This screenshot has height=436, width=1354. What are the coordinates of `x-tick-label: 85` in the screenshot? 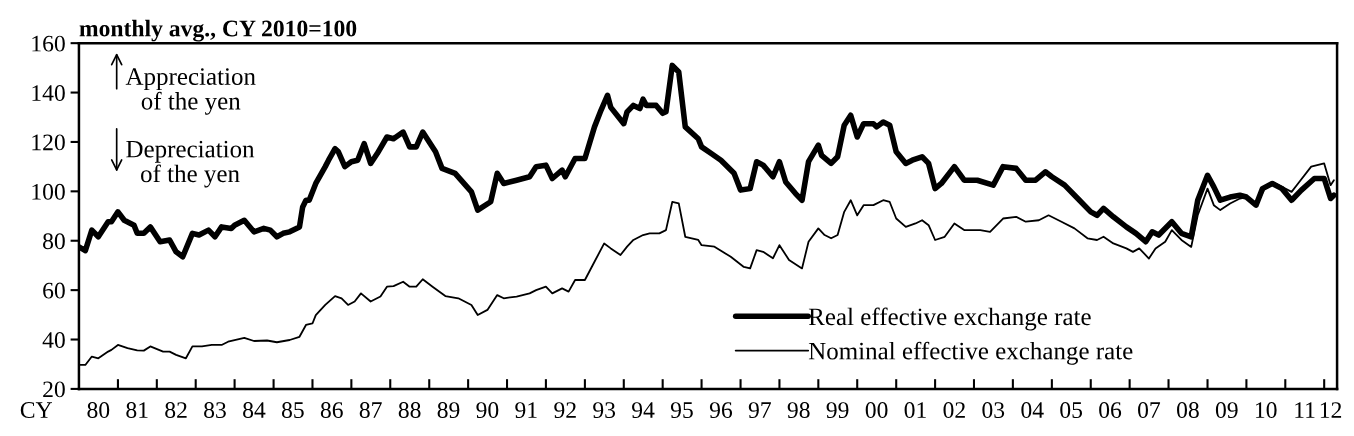 It's located at (292, 410).